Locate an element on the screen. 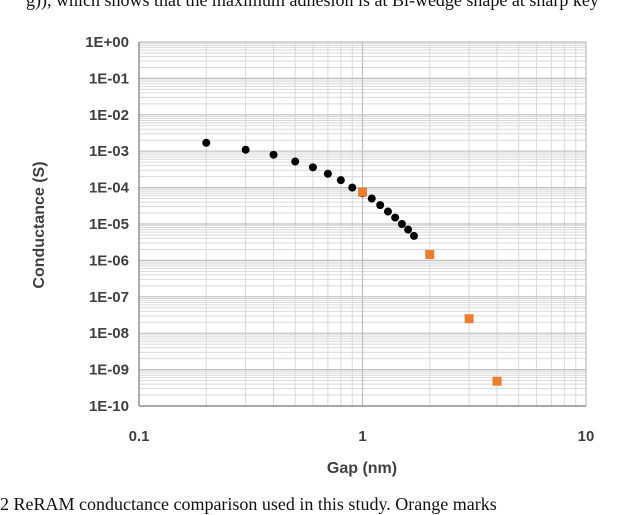  y-tick-label: 1E+00 is located at coordinates (107, 42).